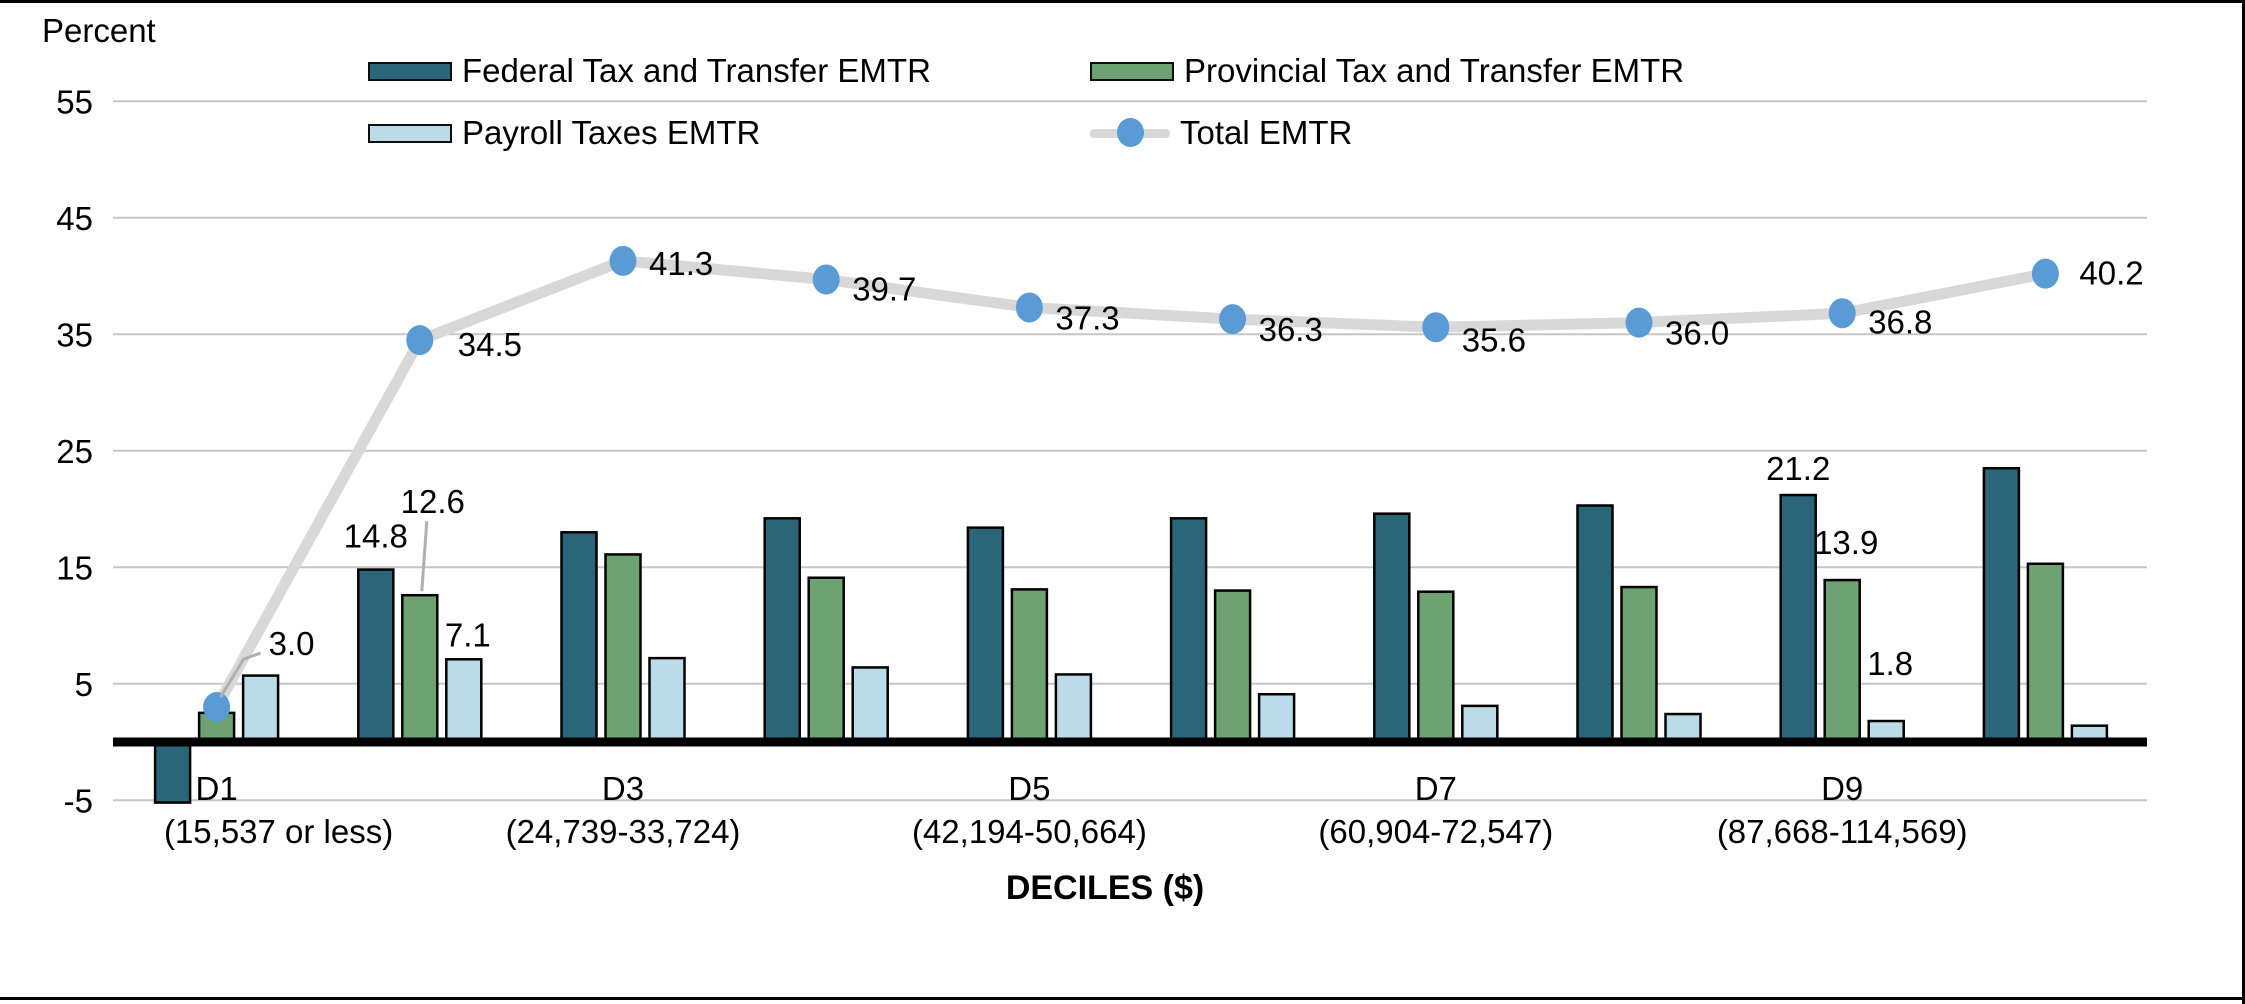 The width and height of the screenshot is (2245, 1004). Describe the element at coordinates (1291, 329) in the screenshot. I see `point-label-D6: 36.3` at that location.